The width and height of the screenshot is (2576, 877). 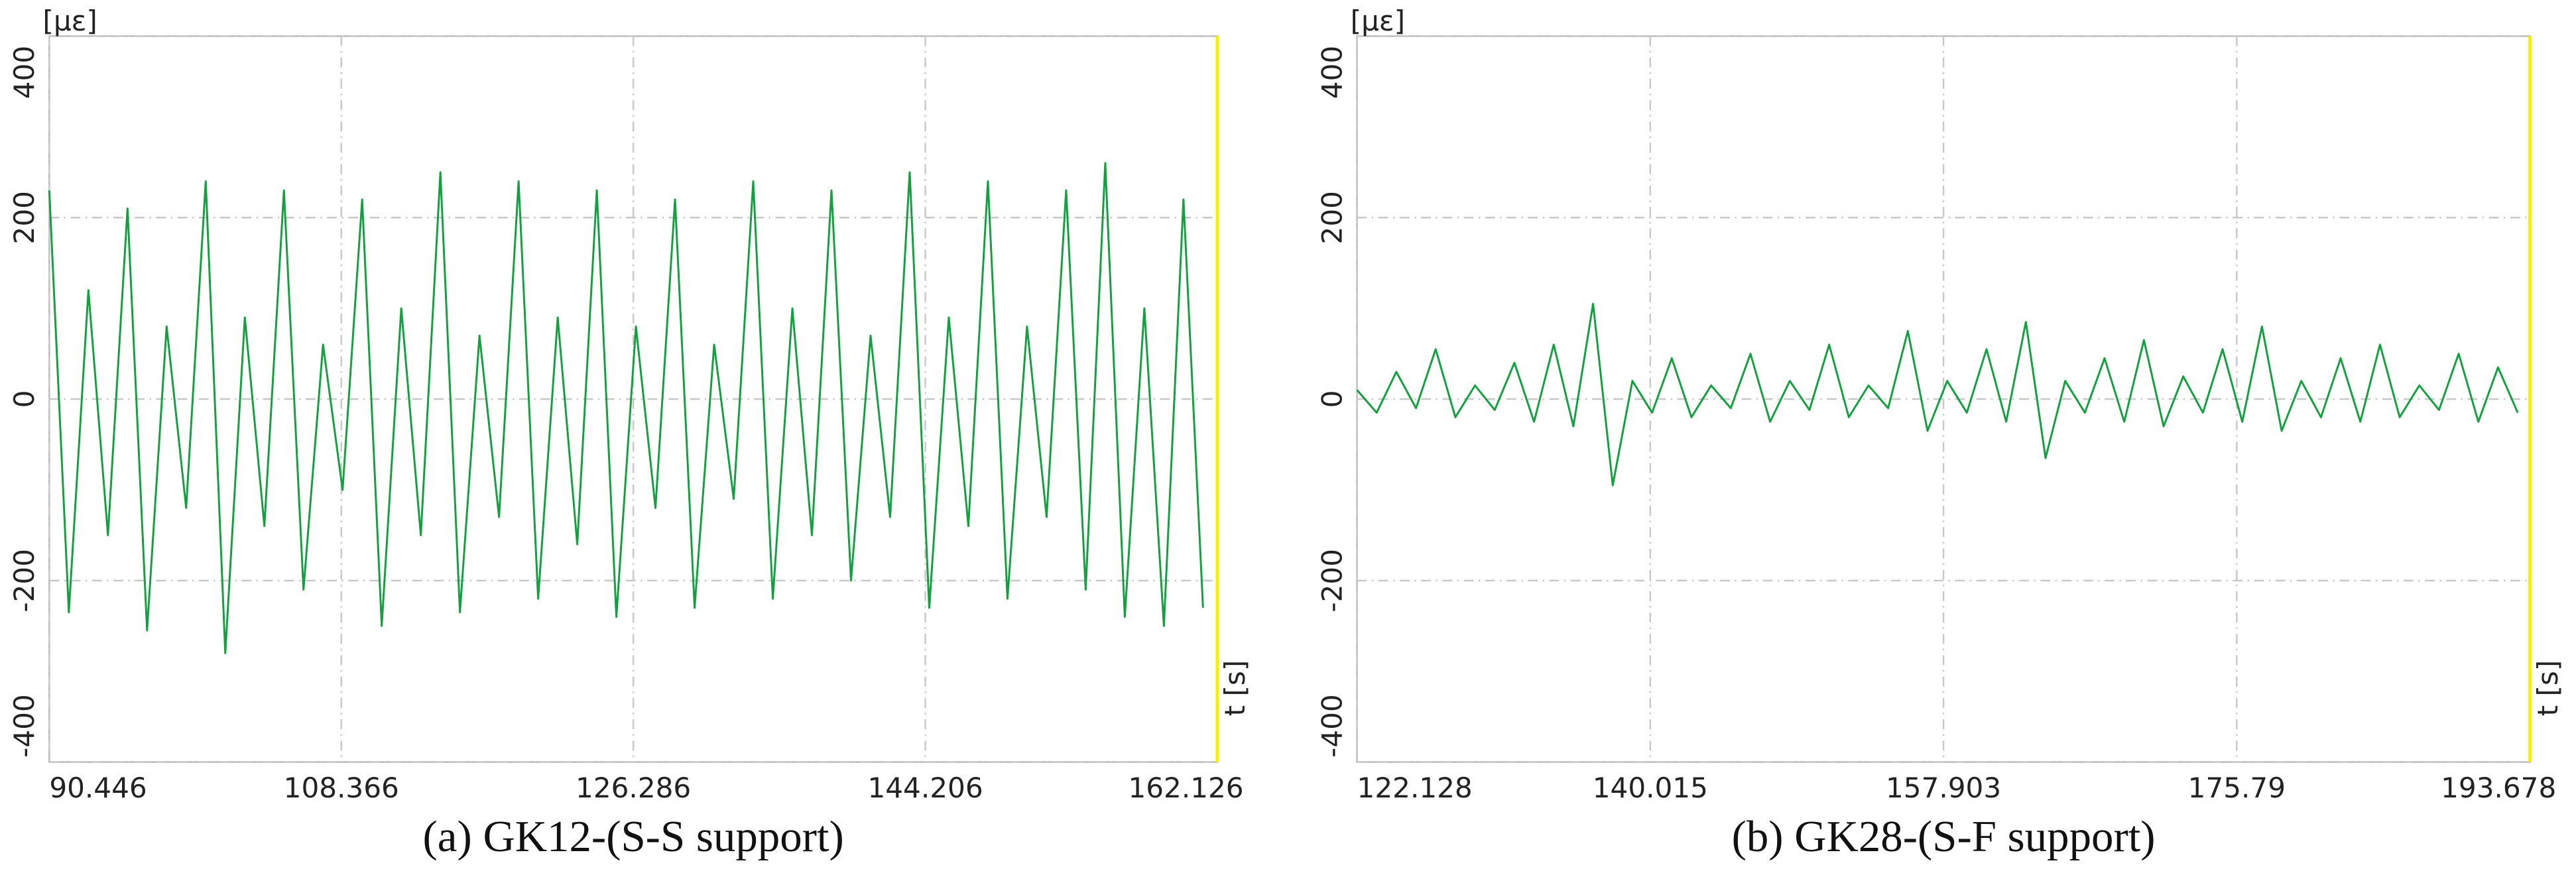 I want to click on x-tick-label: 157.903, so click(x=1943, y=788).